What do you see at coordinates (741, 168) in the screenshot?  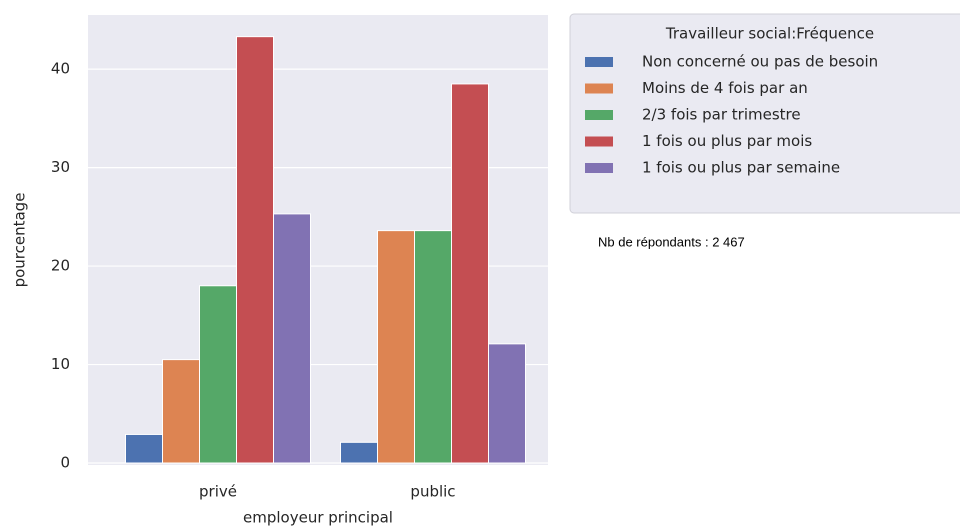 I see `legend-label: 1 fois ou plus par semaine` at bounding box center [741, 168].